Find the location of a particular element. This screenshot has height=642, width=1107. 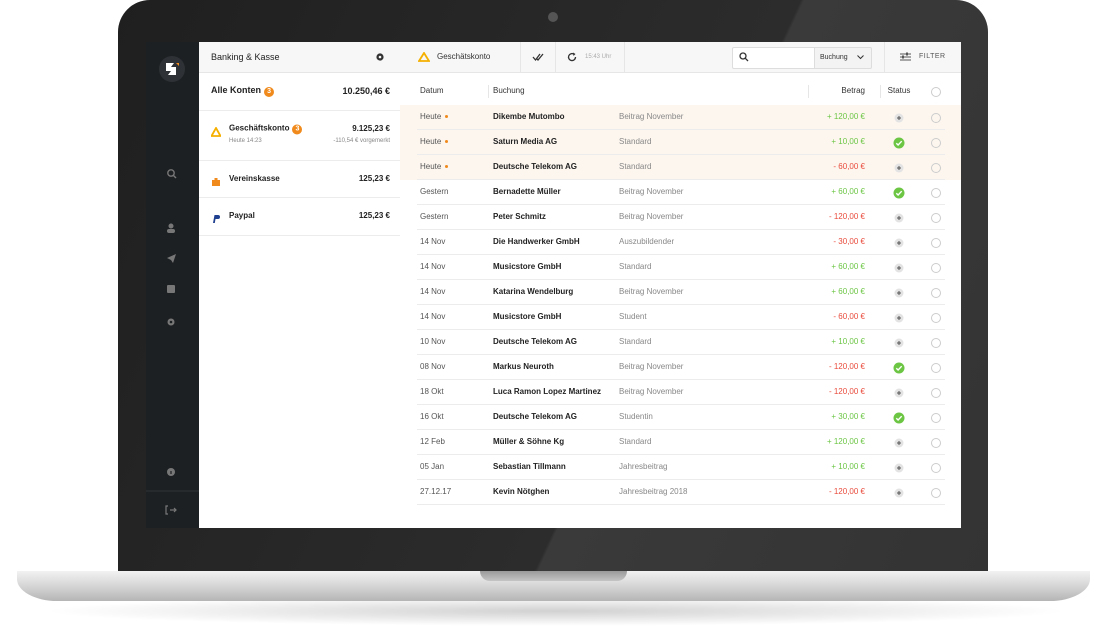

row-name: Sebastian Tillmann is located at coordinates (529, 466).